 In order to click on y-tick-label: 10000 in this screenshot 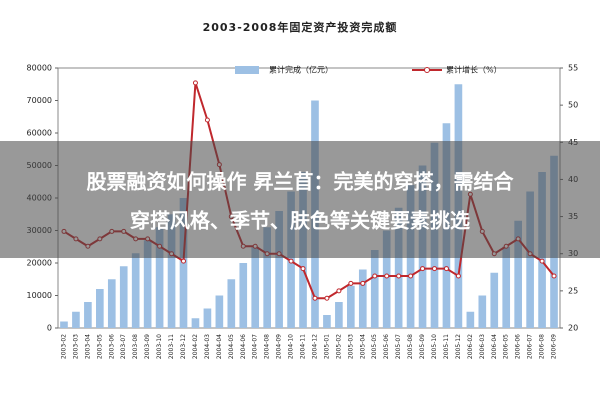, I will do `click(39, 295)`.